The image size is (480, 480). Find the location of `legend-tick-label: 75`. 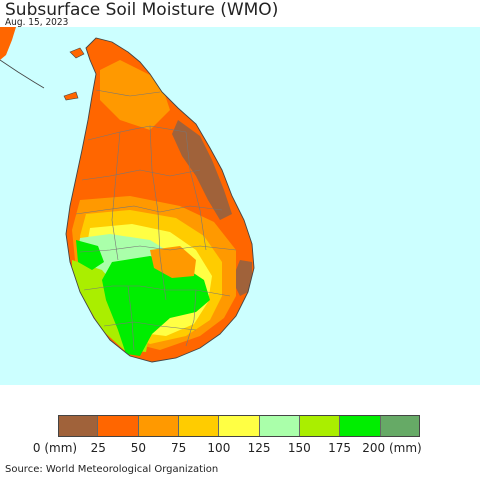

legend-tick-label: 75 is located at coordinates (179, 448).